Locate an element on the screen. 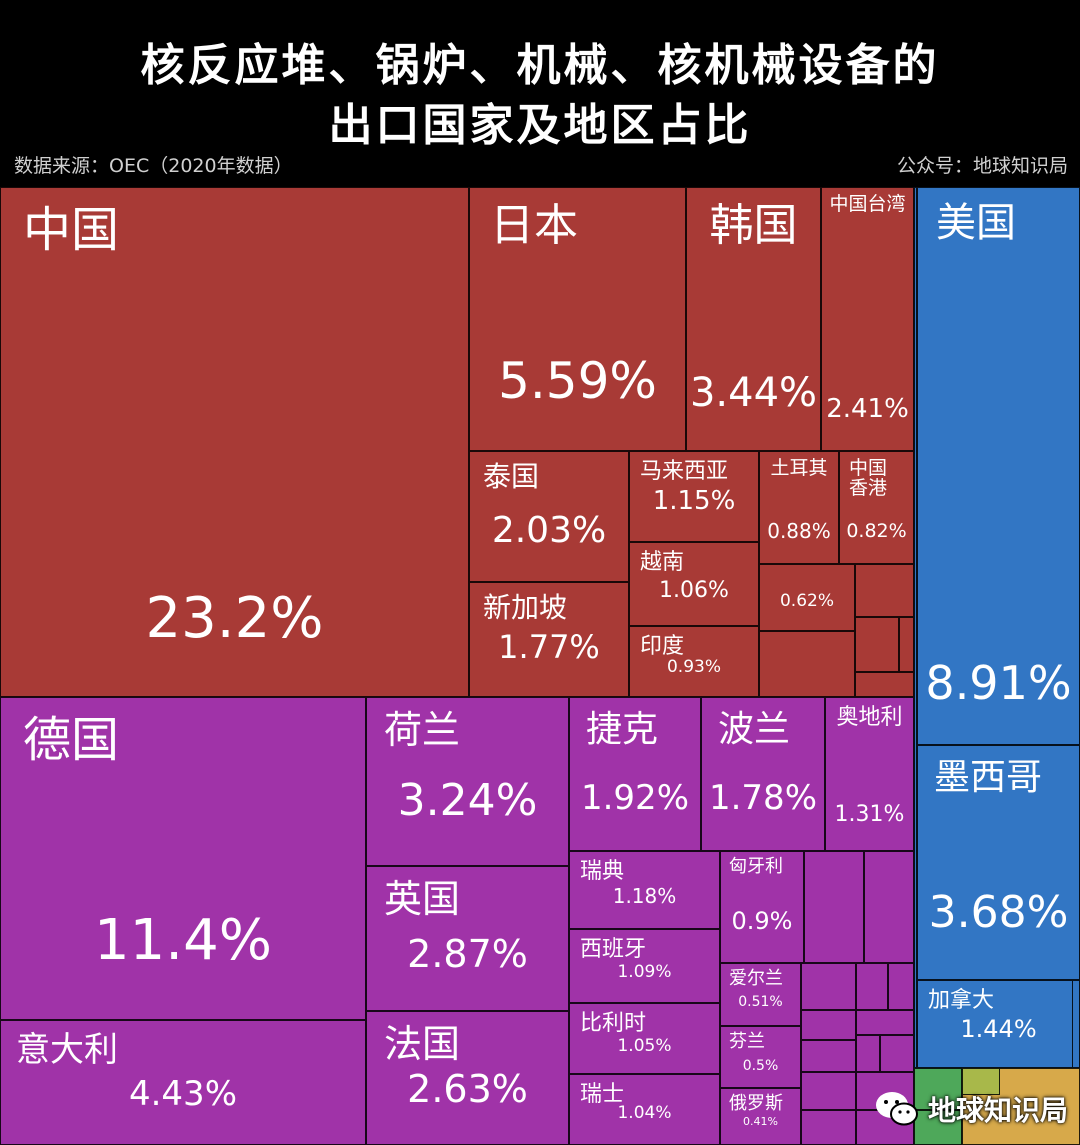 The width and height of the screenshot is (1080, 1145). treemap-cell: 0.62% is located at coordinates (807, 597).